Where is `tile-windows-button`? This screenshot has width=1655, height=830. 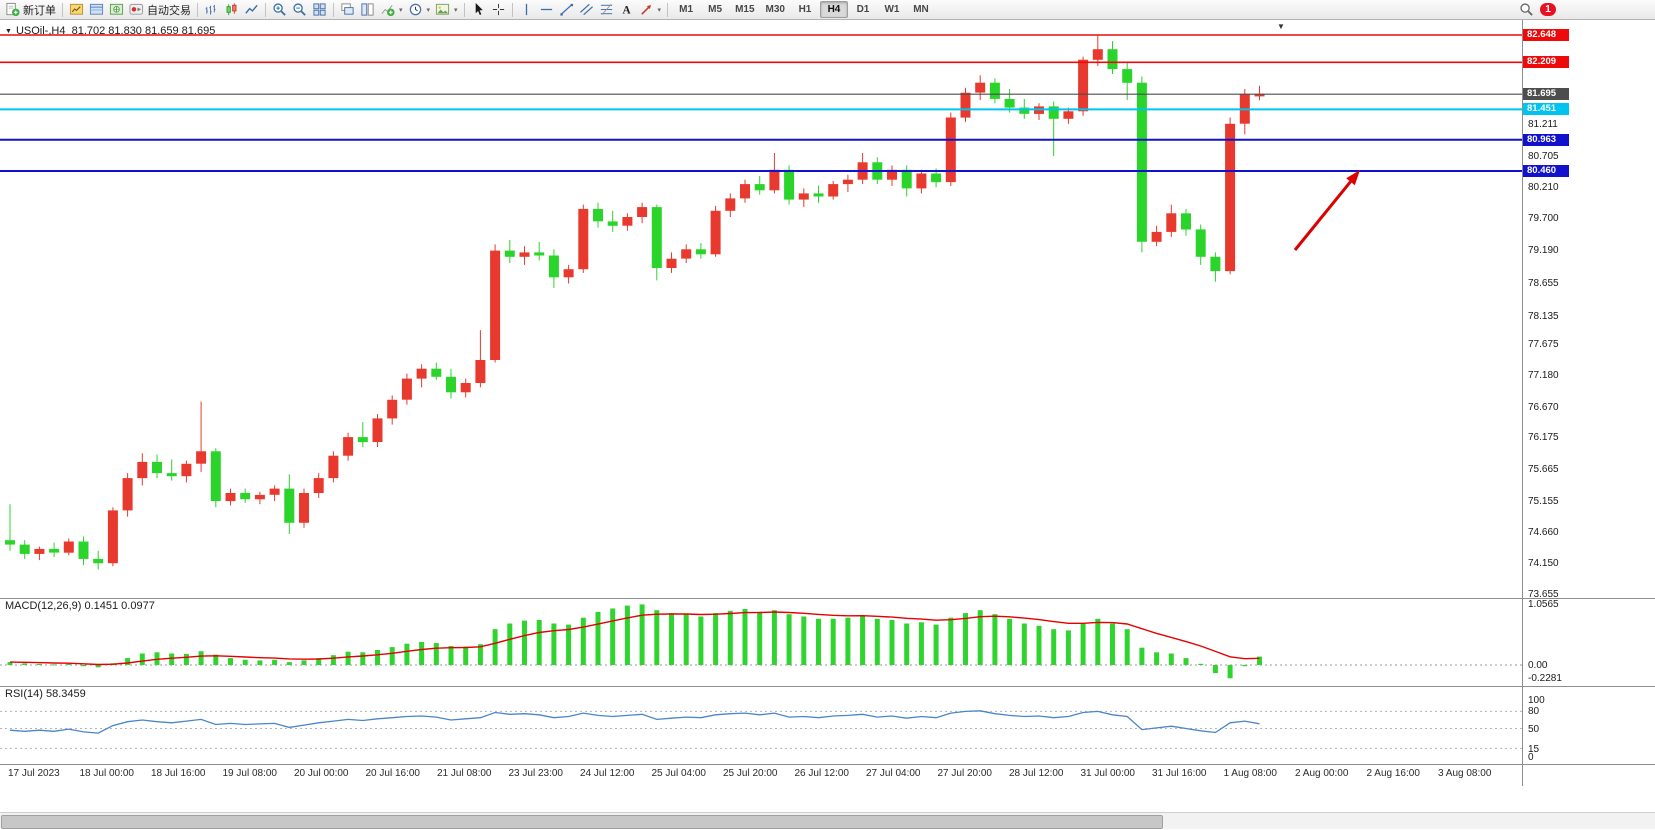 tile-windows-button is located at coordinates (319, 9).